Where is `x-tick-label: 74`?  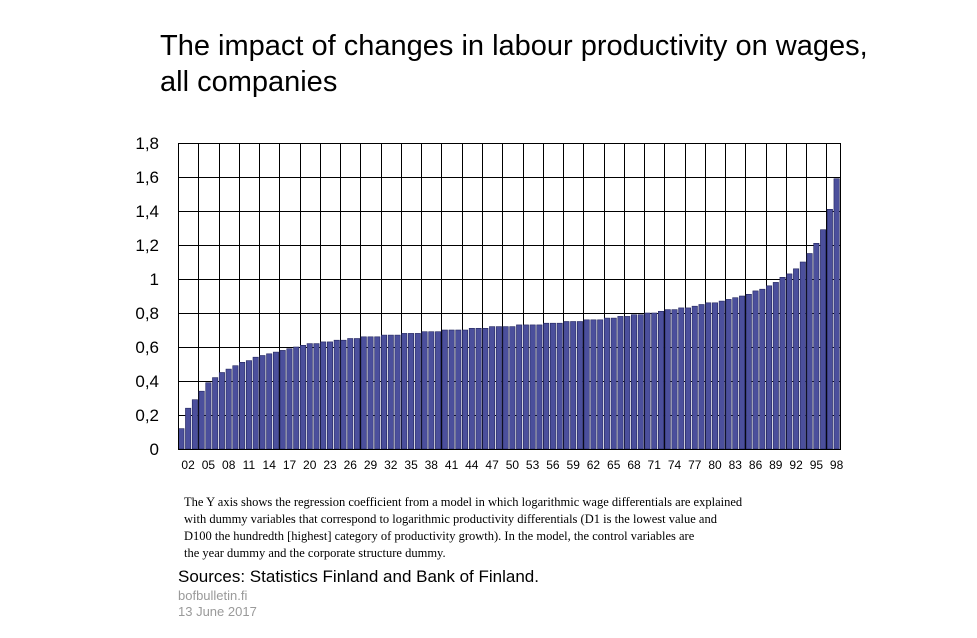 x-tick-label: 74 is located at coordinates (675, 465).